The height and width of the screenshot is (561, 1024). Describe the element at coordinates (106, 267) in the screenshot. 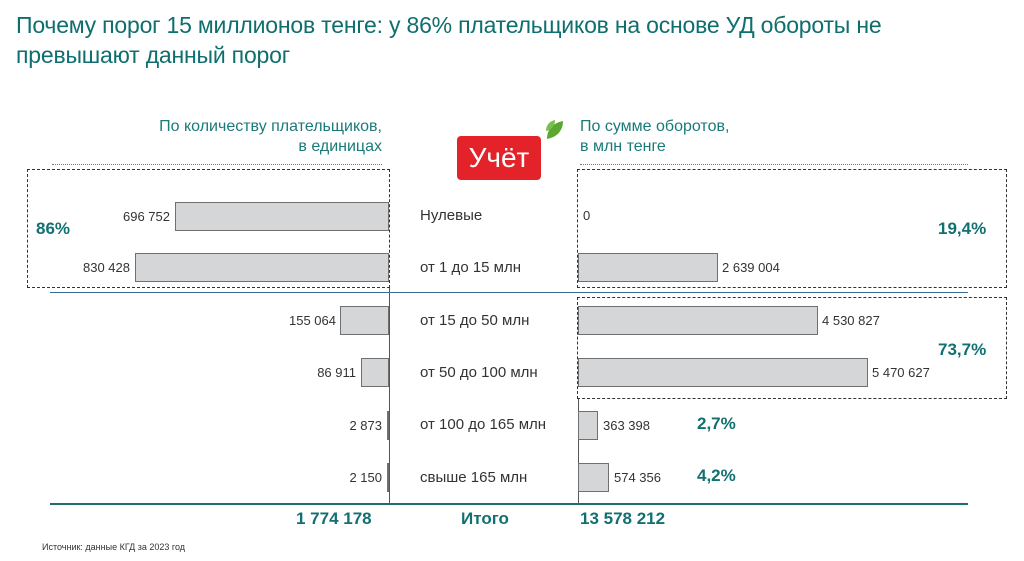

I see `count-value: 830 428` at that location.